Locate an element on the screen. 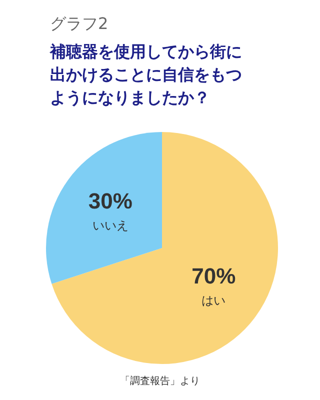 The height and width of the screenshot is (400, 320). slice-label: いいえ is located at coordinates (110, 225).